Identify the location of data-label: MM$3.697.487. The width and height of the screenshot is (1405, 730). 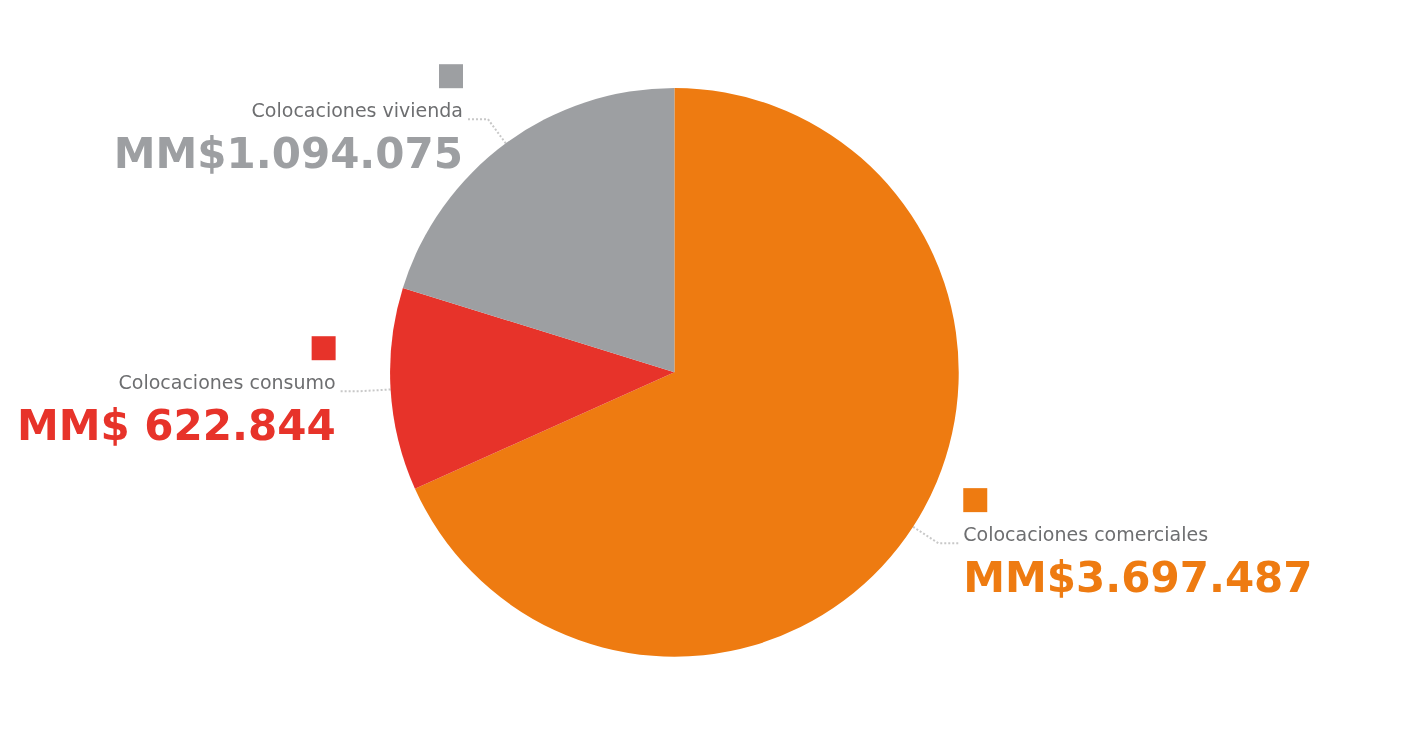
(1138, 577).